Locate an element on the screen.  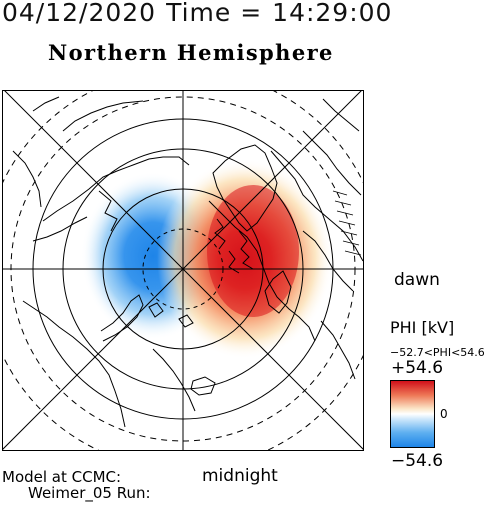
colorbar-range: −52.7<PHI<54.6 is located at coordinates (437, 352).